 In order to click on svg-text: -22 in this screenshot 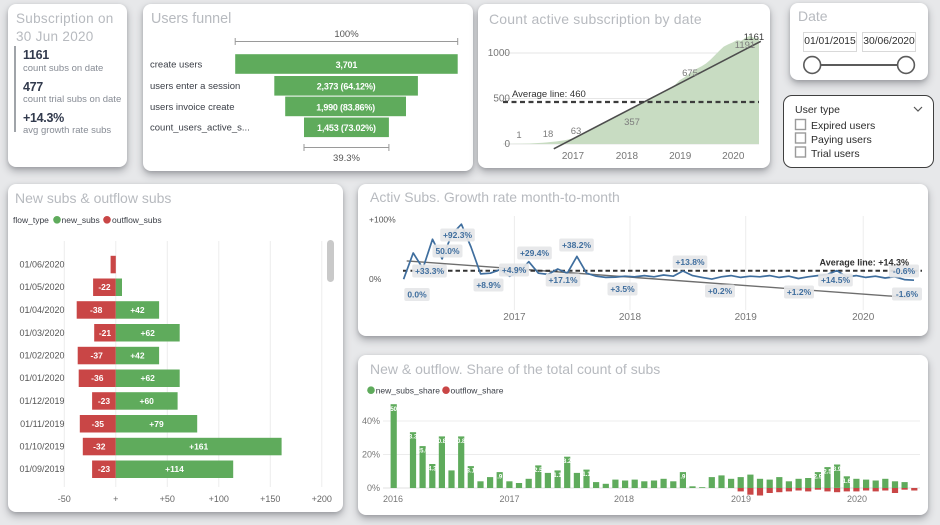, I will do `click(104, 287)`.